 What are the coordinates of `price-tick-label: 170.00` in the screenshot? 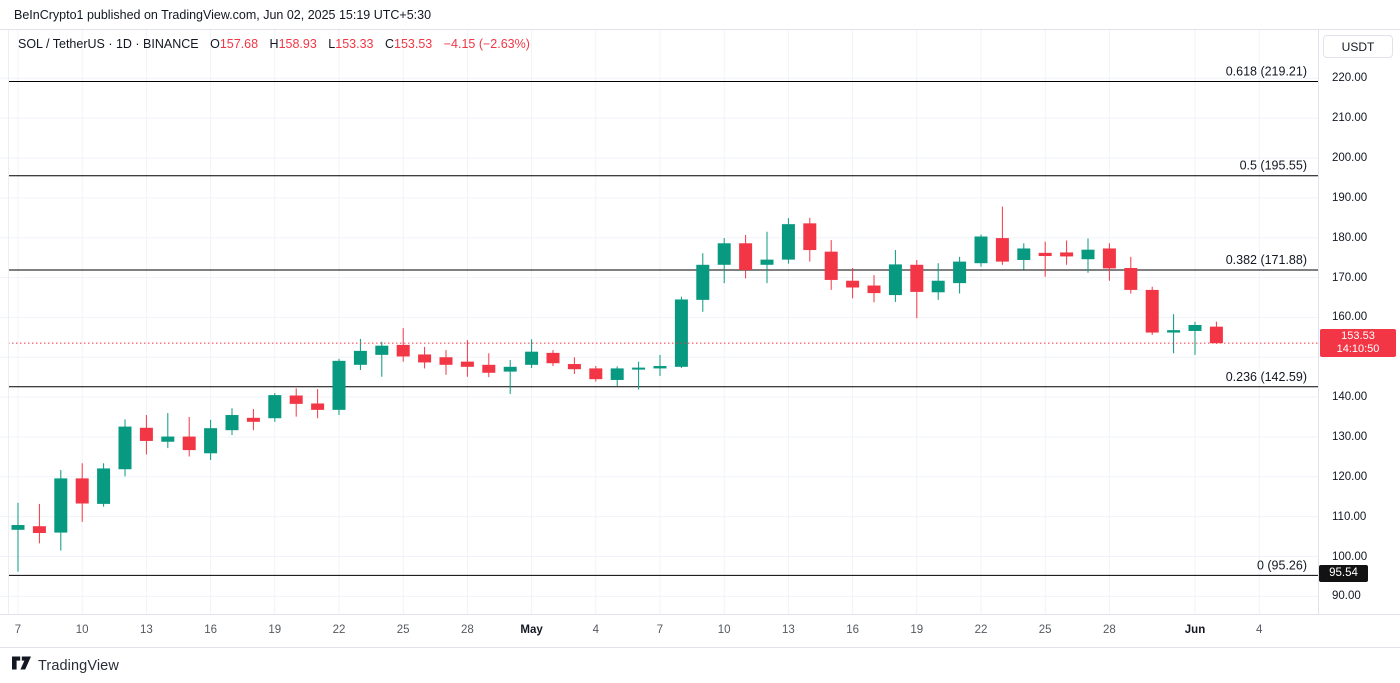 It's located at (1350, 277).